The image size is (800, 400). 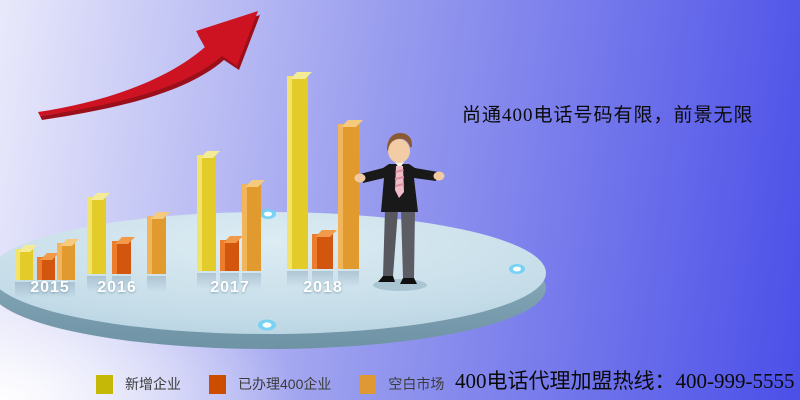 I want to click on bar-已办理400企业-2016, so click(x=123, y=255).